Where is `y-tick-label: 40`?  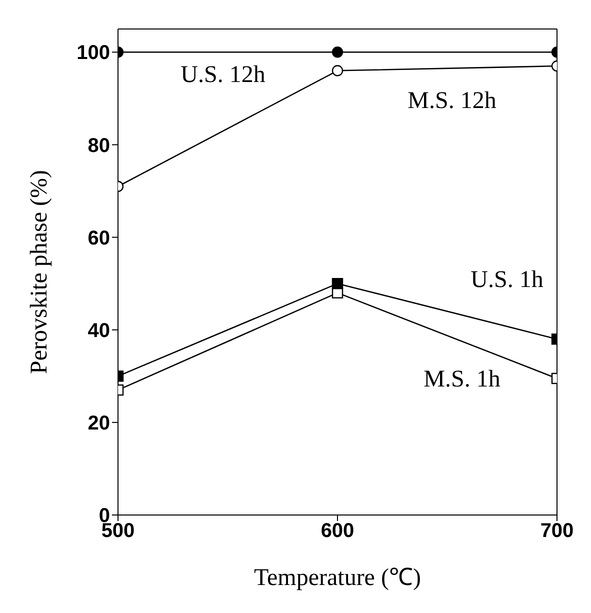
y-tick-label: 40 is located at coordinates (99, 331).